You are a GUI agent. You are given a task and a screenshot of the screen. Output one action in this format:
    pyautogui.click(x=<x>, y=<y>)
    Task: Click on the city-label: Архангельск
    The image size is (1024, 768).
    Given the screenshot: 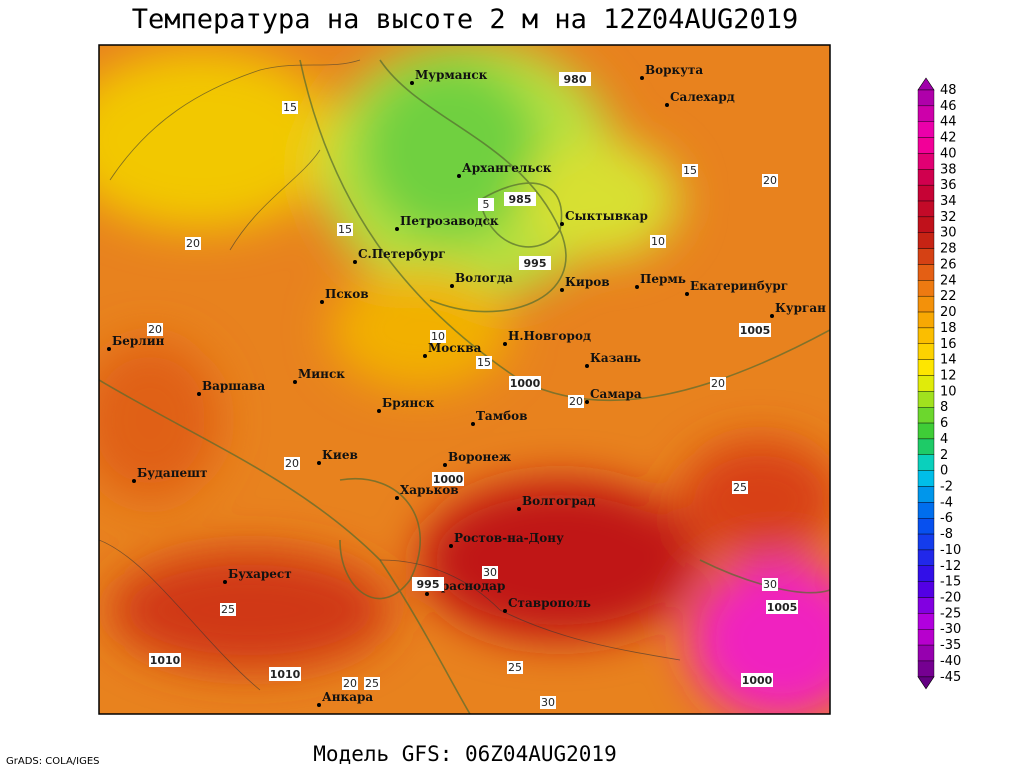 What is the action you would take?
    pyautogui.click(x=507, y=168)
    